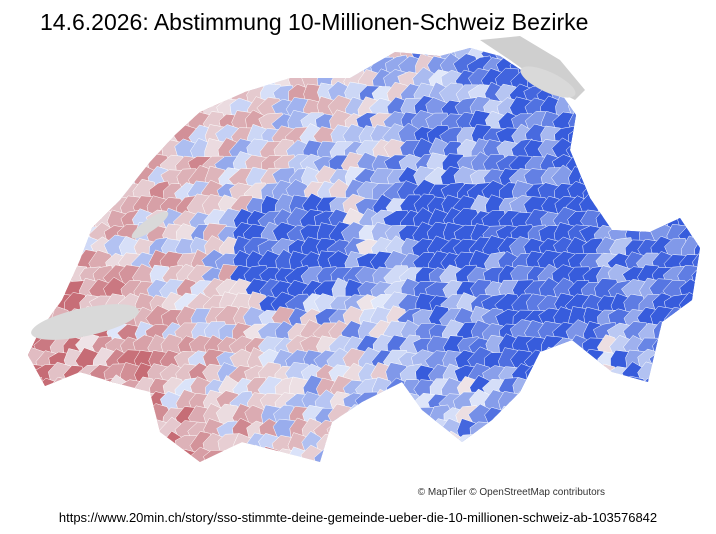 This screenshot has height=534, width=716. Describe the element at coordinates (548, 82) in the screenshot. I see `lake-constance` at that location.